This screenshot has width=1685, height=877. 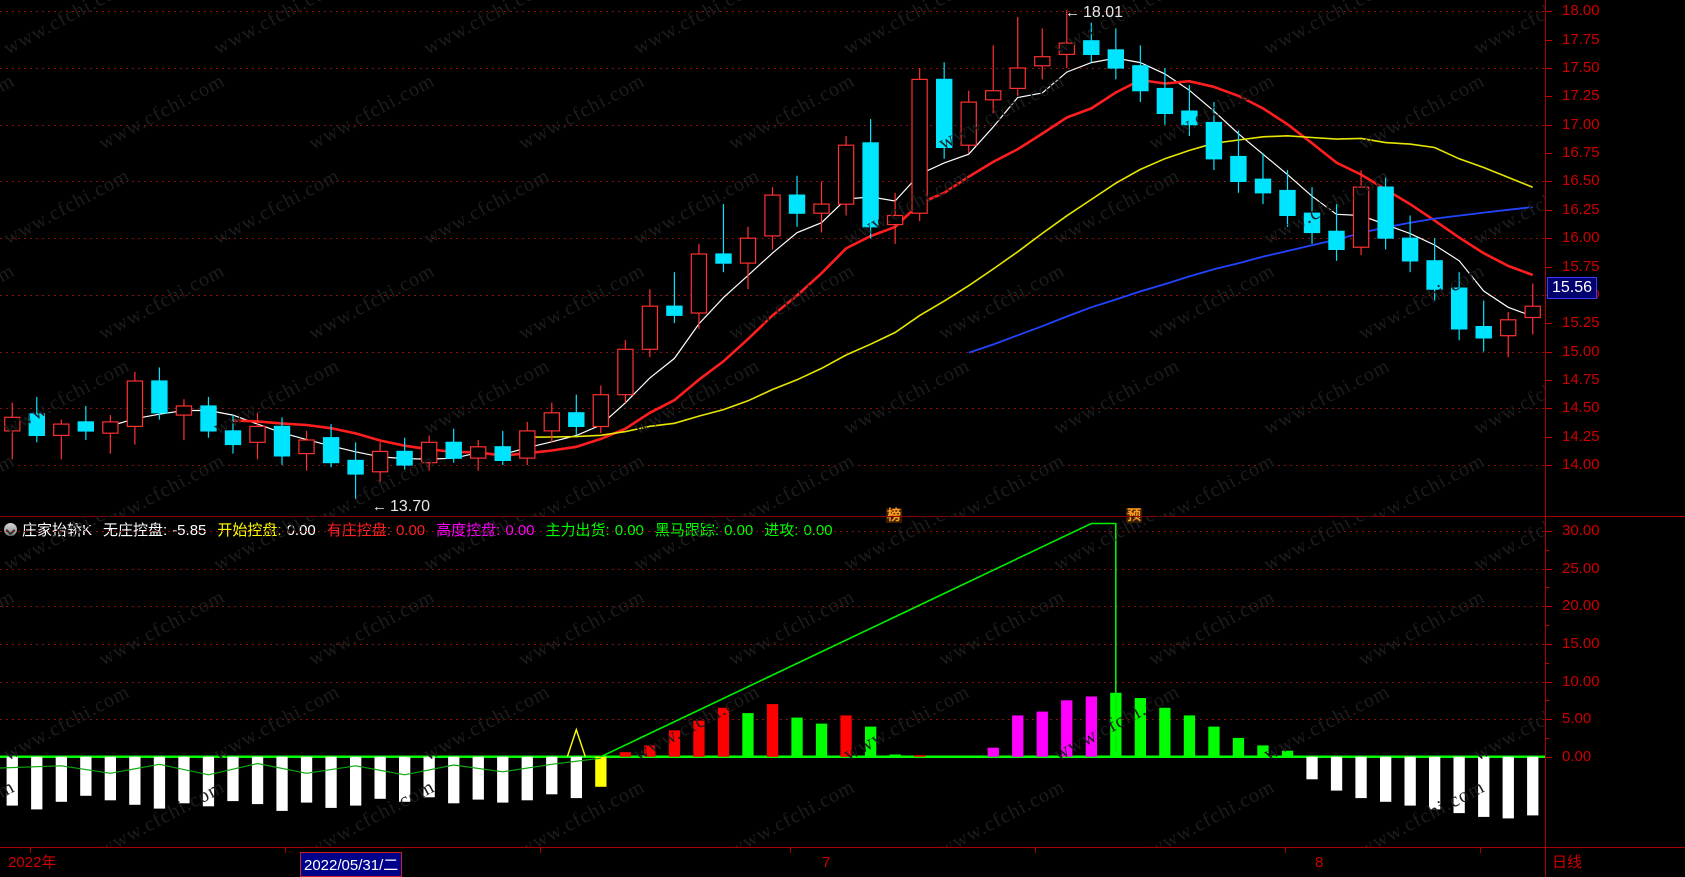 I want to click on indicator-item: 主力出货: 0.00, so click(x=595, y=529).